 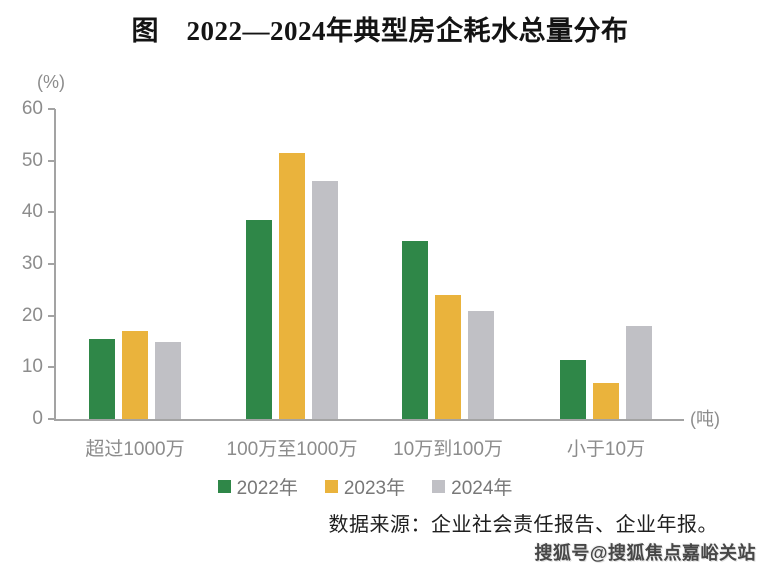 I want to click on y-tick-label-20: 20, so click(x=32, y=315).